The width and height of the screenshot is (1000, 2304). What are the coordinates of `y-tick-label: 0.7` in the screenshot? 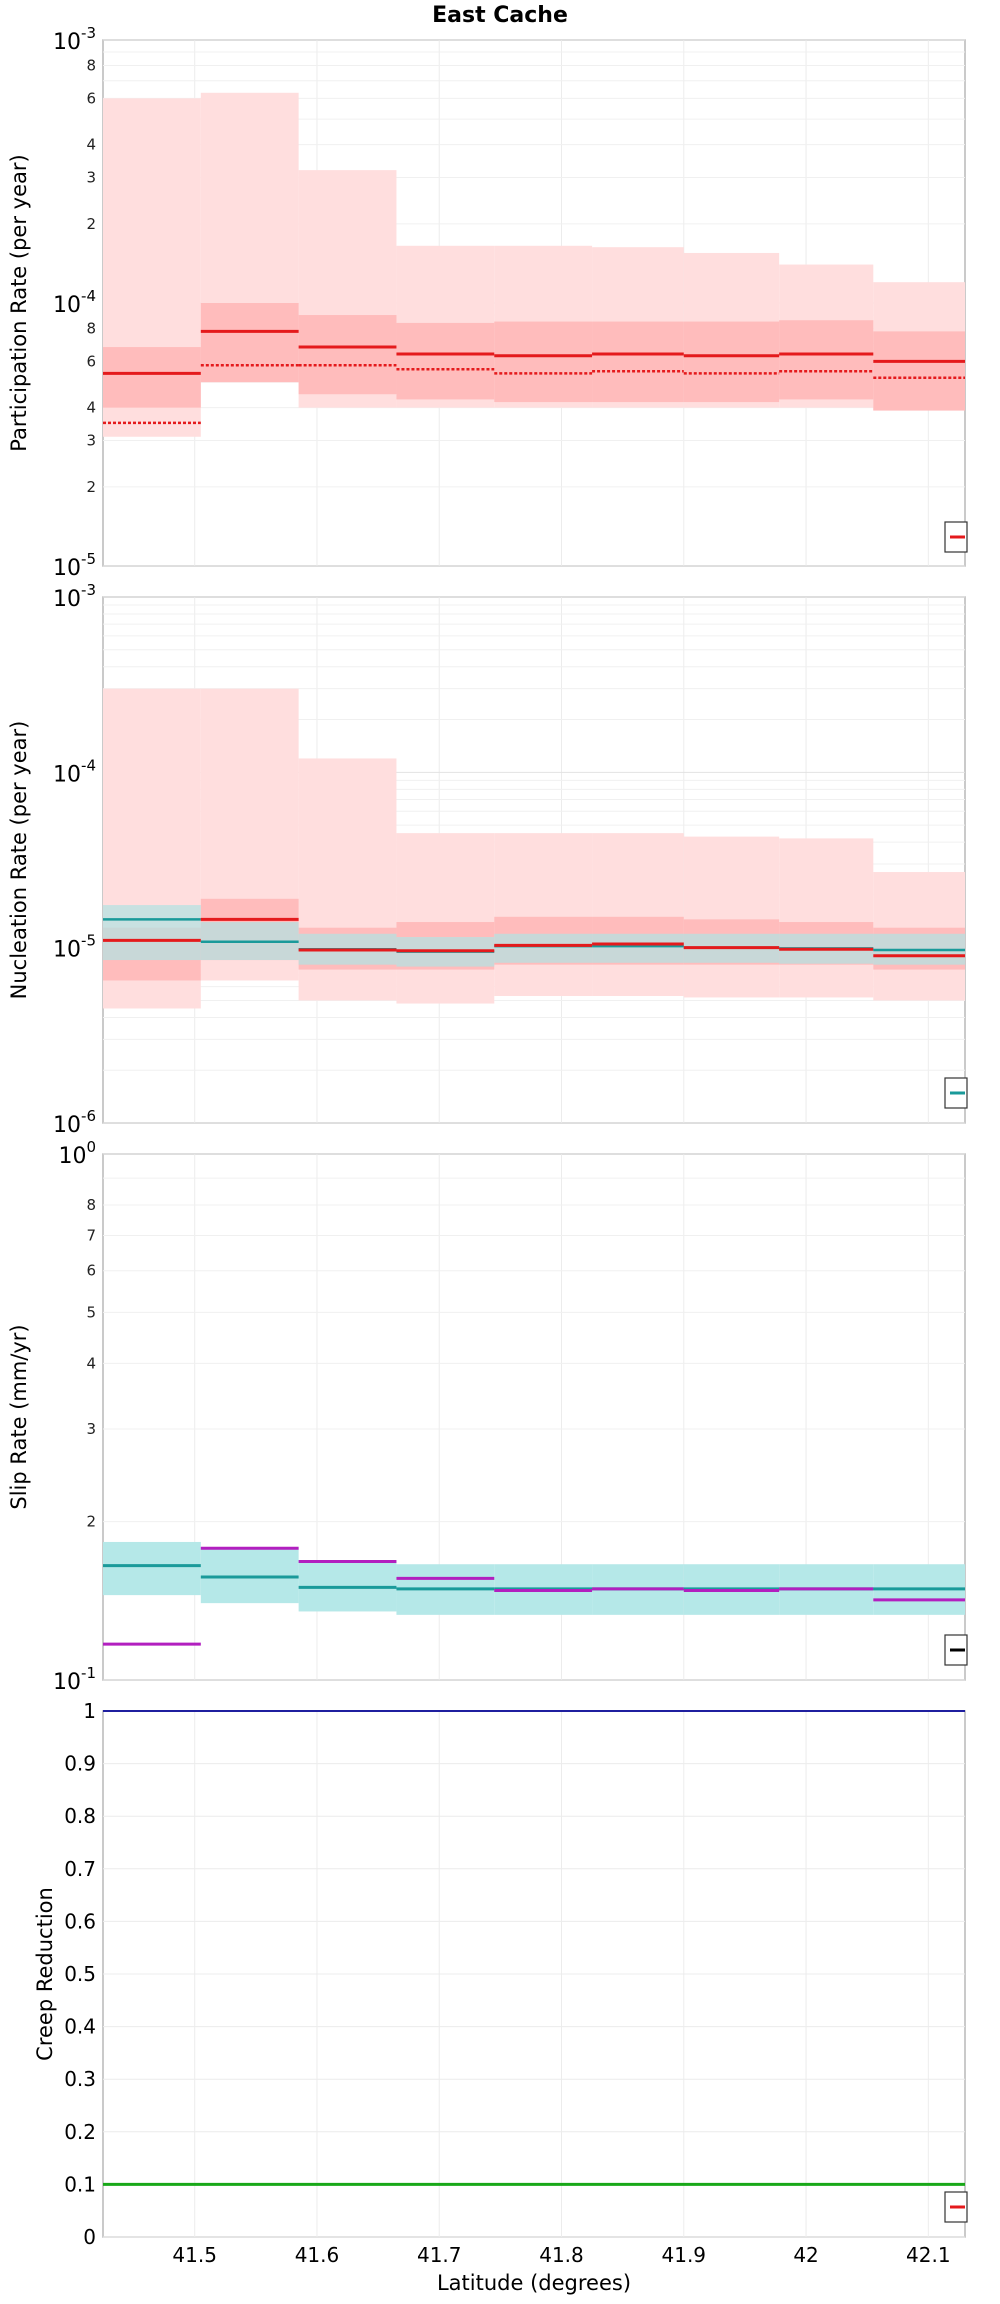 It's located at (80, 1869).